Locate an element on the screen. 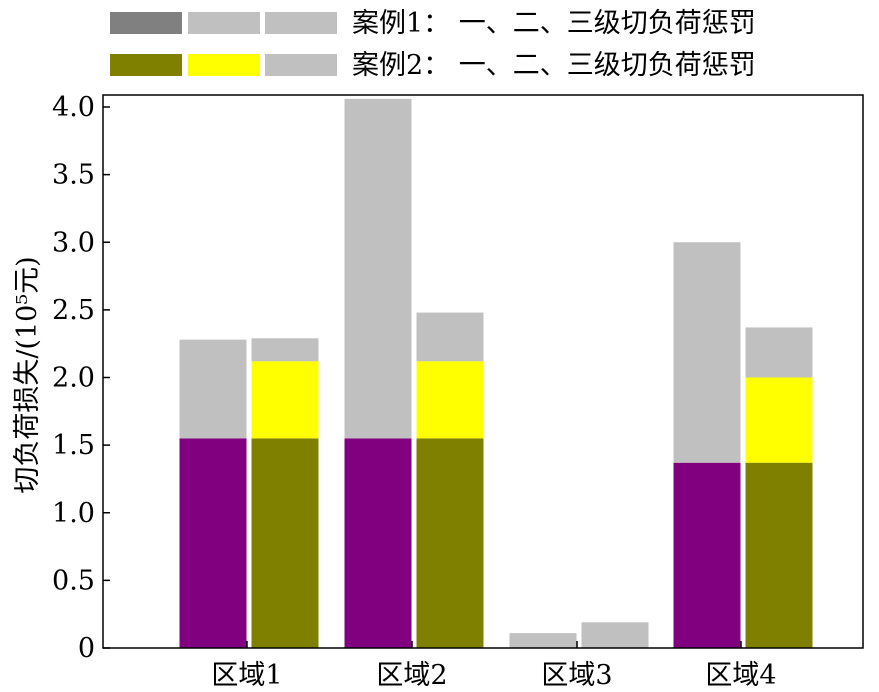  bar-案例2-区域1-一级 is located at coordinates (285, 543).